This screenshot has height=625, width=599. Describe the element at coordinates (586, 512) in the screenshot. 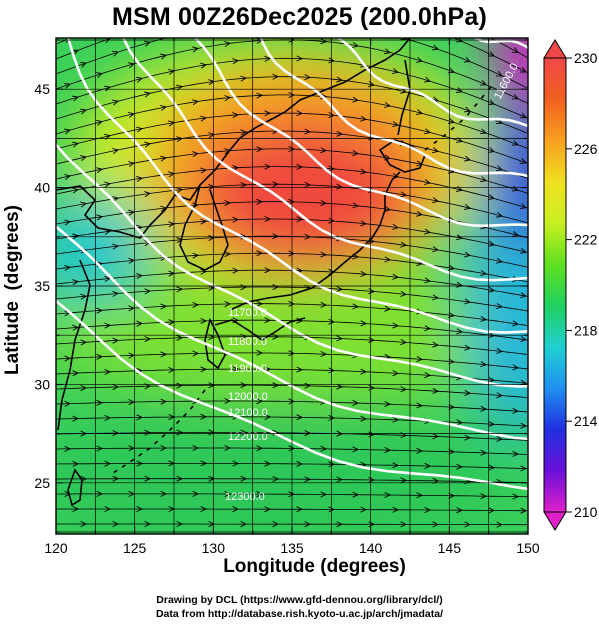

I see `colorbar-tick-label: 210` at that location.